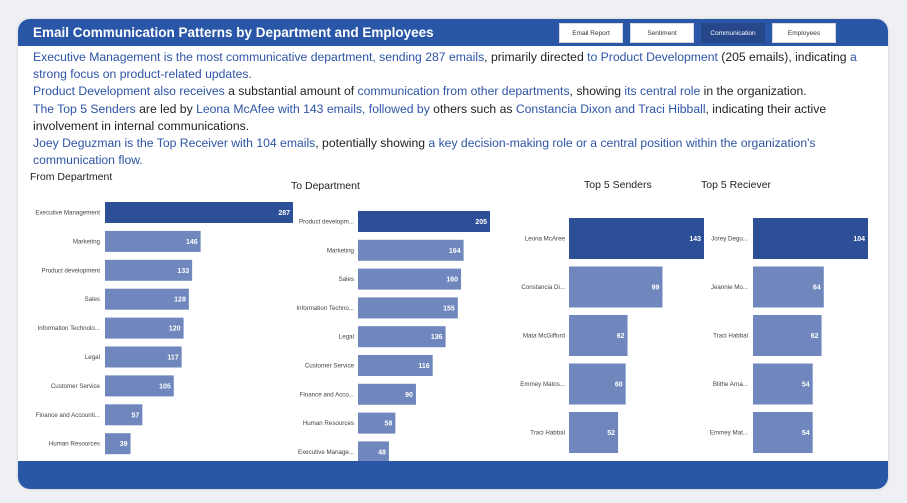 The height and width of the screenshot is (503, 907). I want to click on tab-employees: Employees, so click(804, 33).